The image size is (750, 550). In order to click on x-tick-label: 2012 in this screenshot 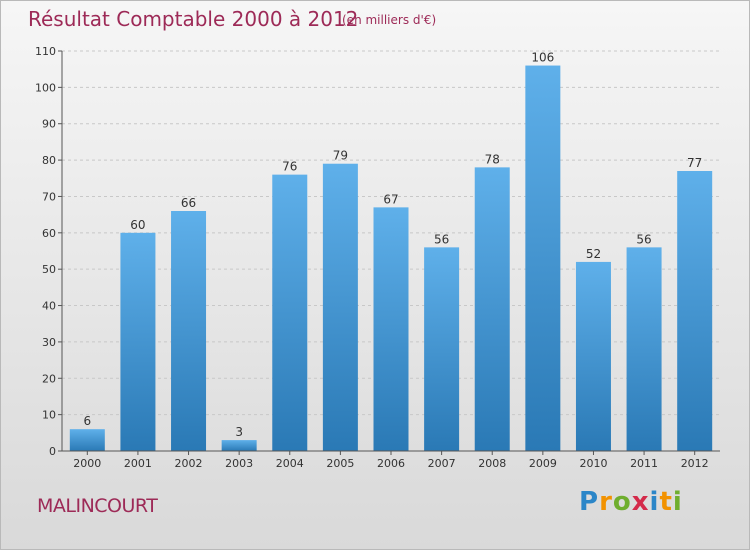, I will do `click(695, 463)`.